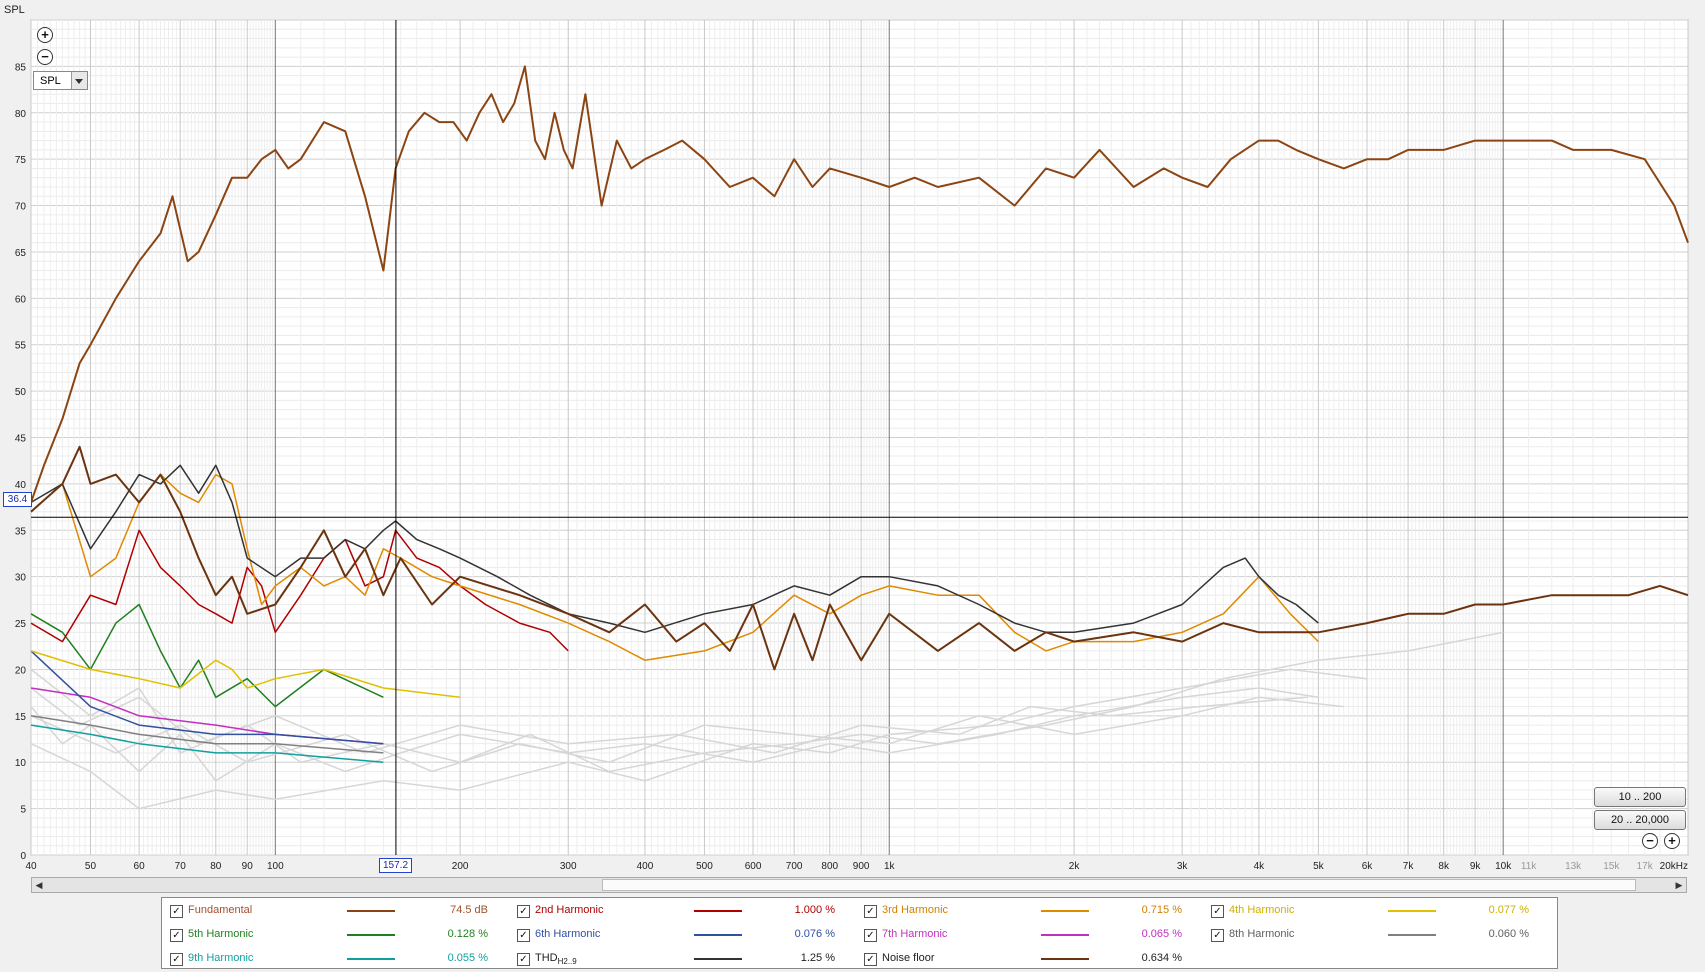  Describe the element at coordinates (682, 936) in the screenshot. I see `legend-item: ✓ 6th Harmonic 0.076 %` at that location.